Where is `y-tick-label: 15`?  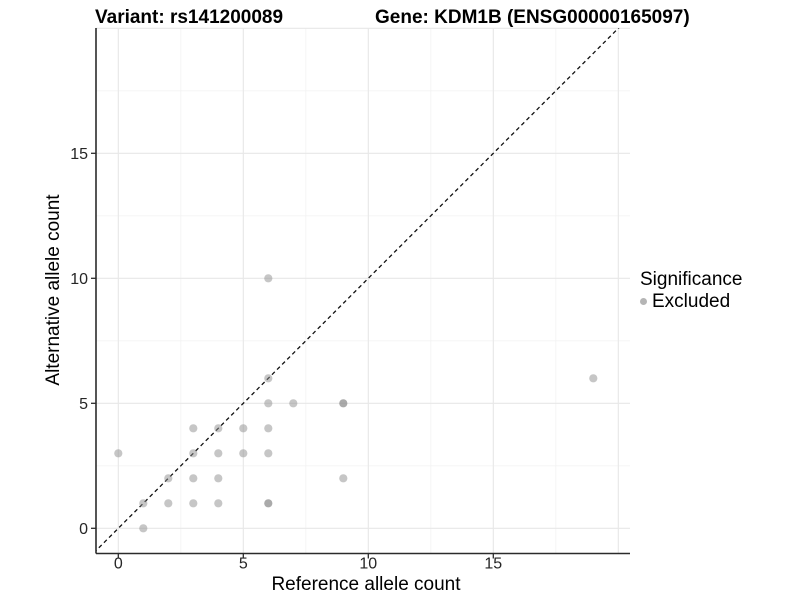 y-tick-label: 15 is located at coordinates (79, 154).